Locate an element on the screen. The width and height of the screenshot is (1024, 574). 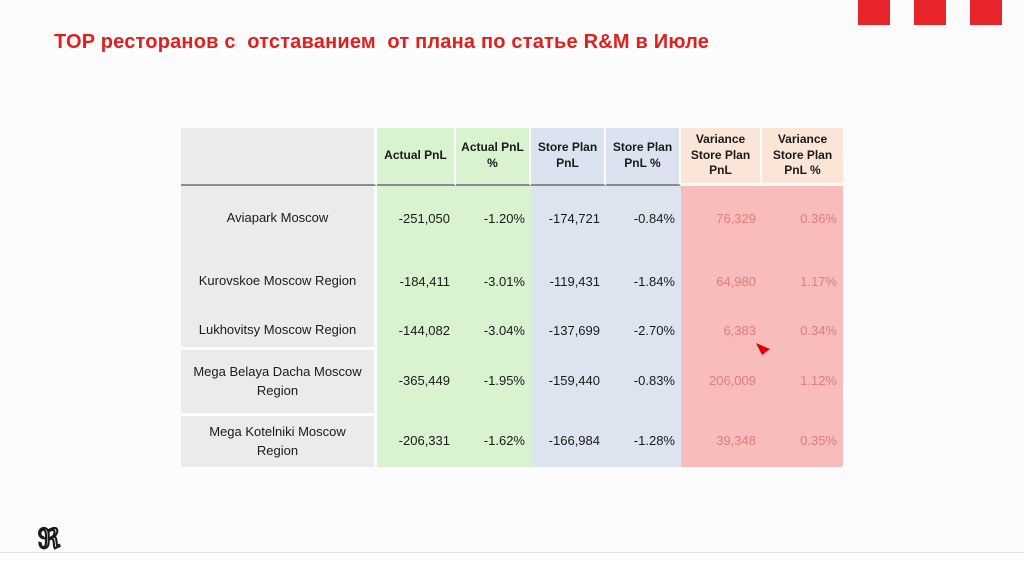
store-plan-pnl-pct-value: -0.83% is located at coordinates (643, 380).